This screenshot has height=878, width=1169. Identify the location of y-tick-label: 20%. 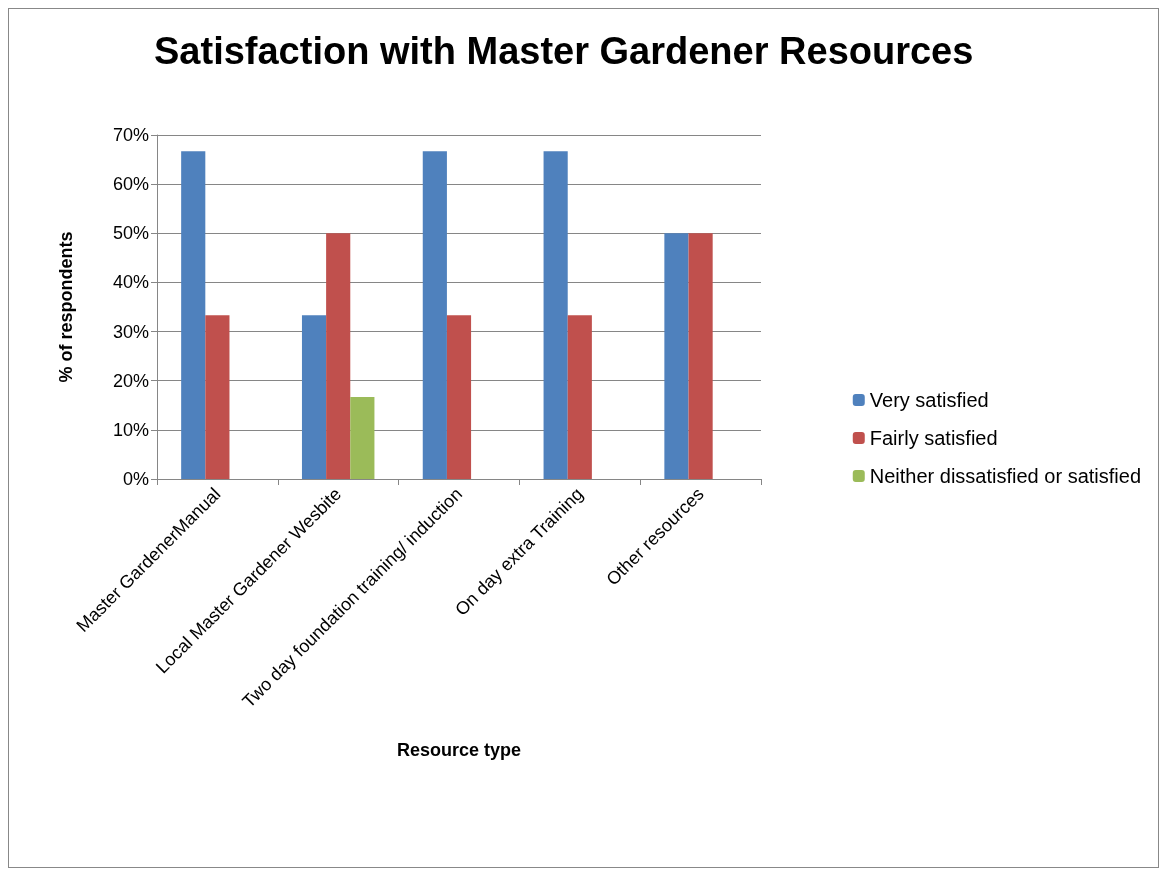
(130, 380).